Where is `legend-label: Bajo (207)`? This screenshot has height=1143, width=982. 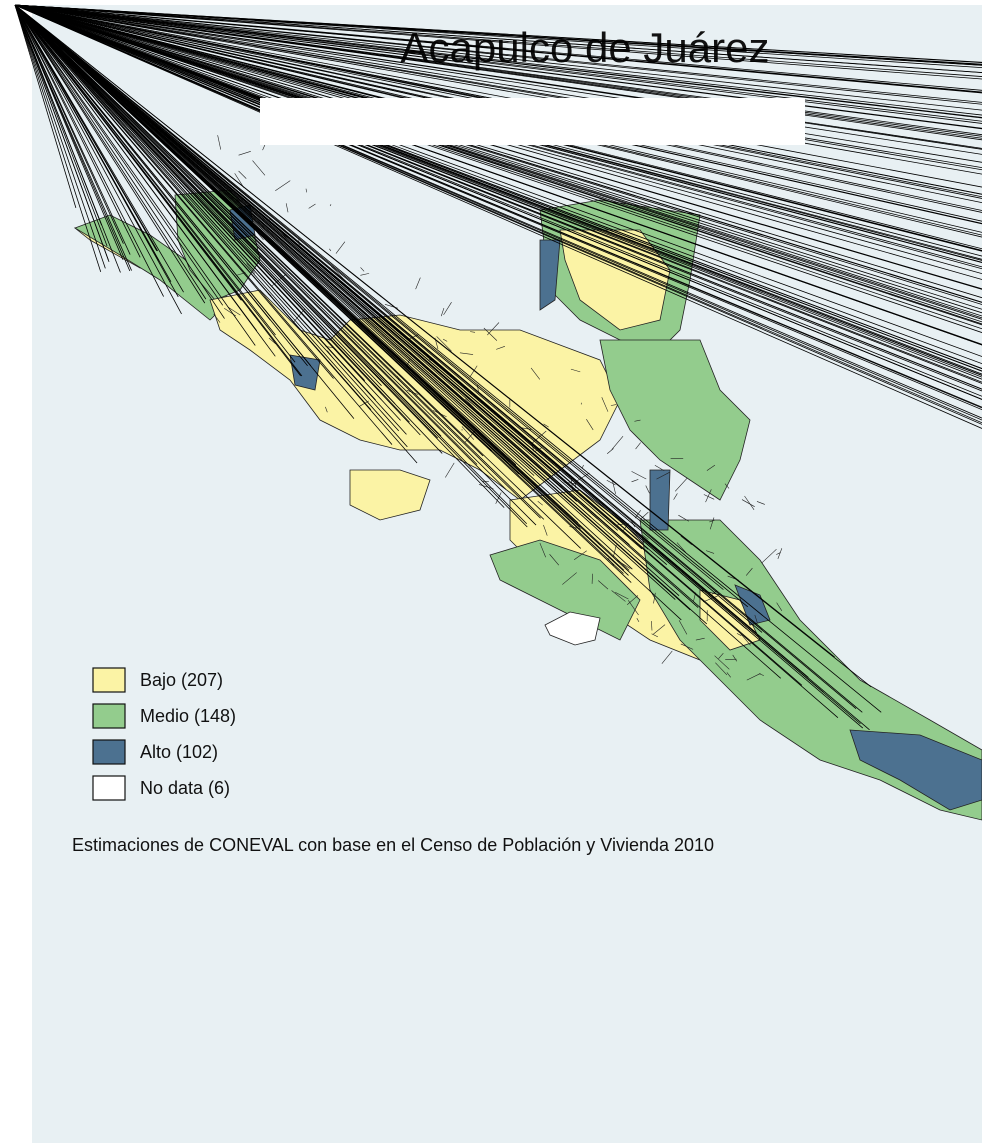
legend-label: Bajo (207) is located at coordinates (181, 680).